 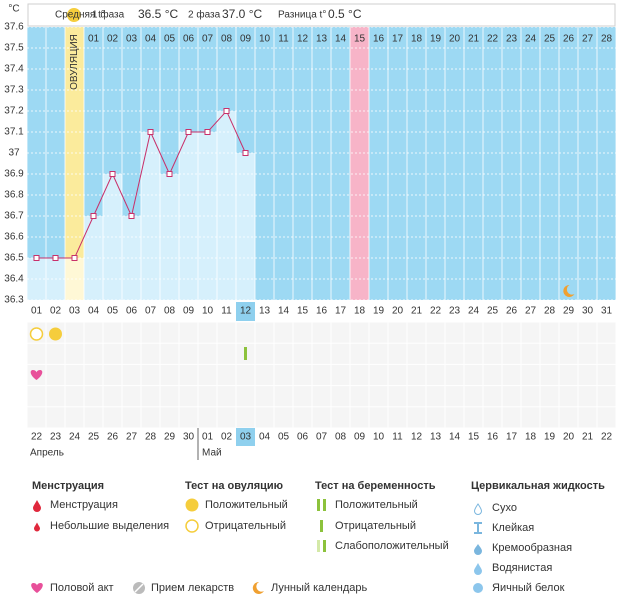 What do you see at coordinates (36, 375) in the screenshot?
I see `intercourse-icon` at bounding box center [36, 375].